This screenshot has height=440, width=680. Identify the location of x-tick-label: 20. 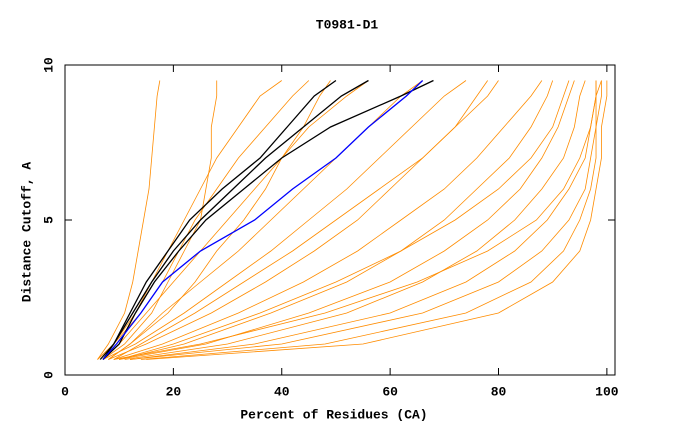
(174, 391).